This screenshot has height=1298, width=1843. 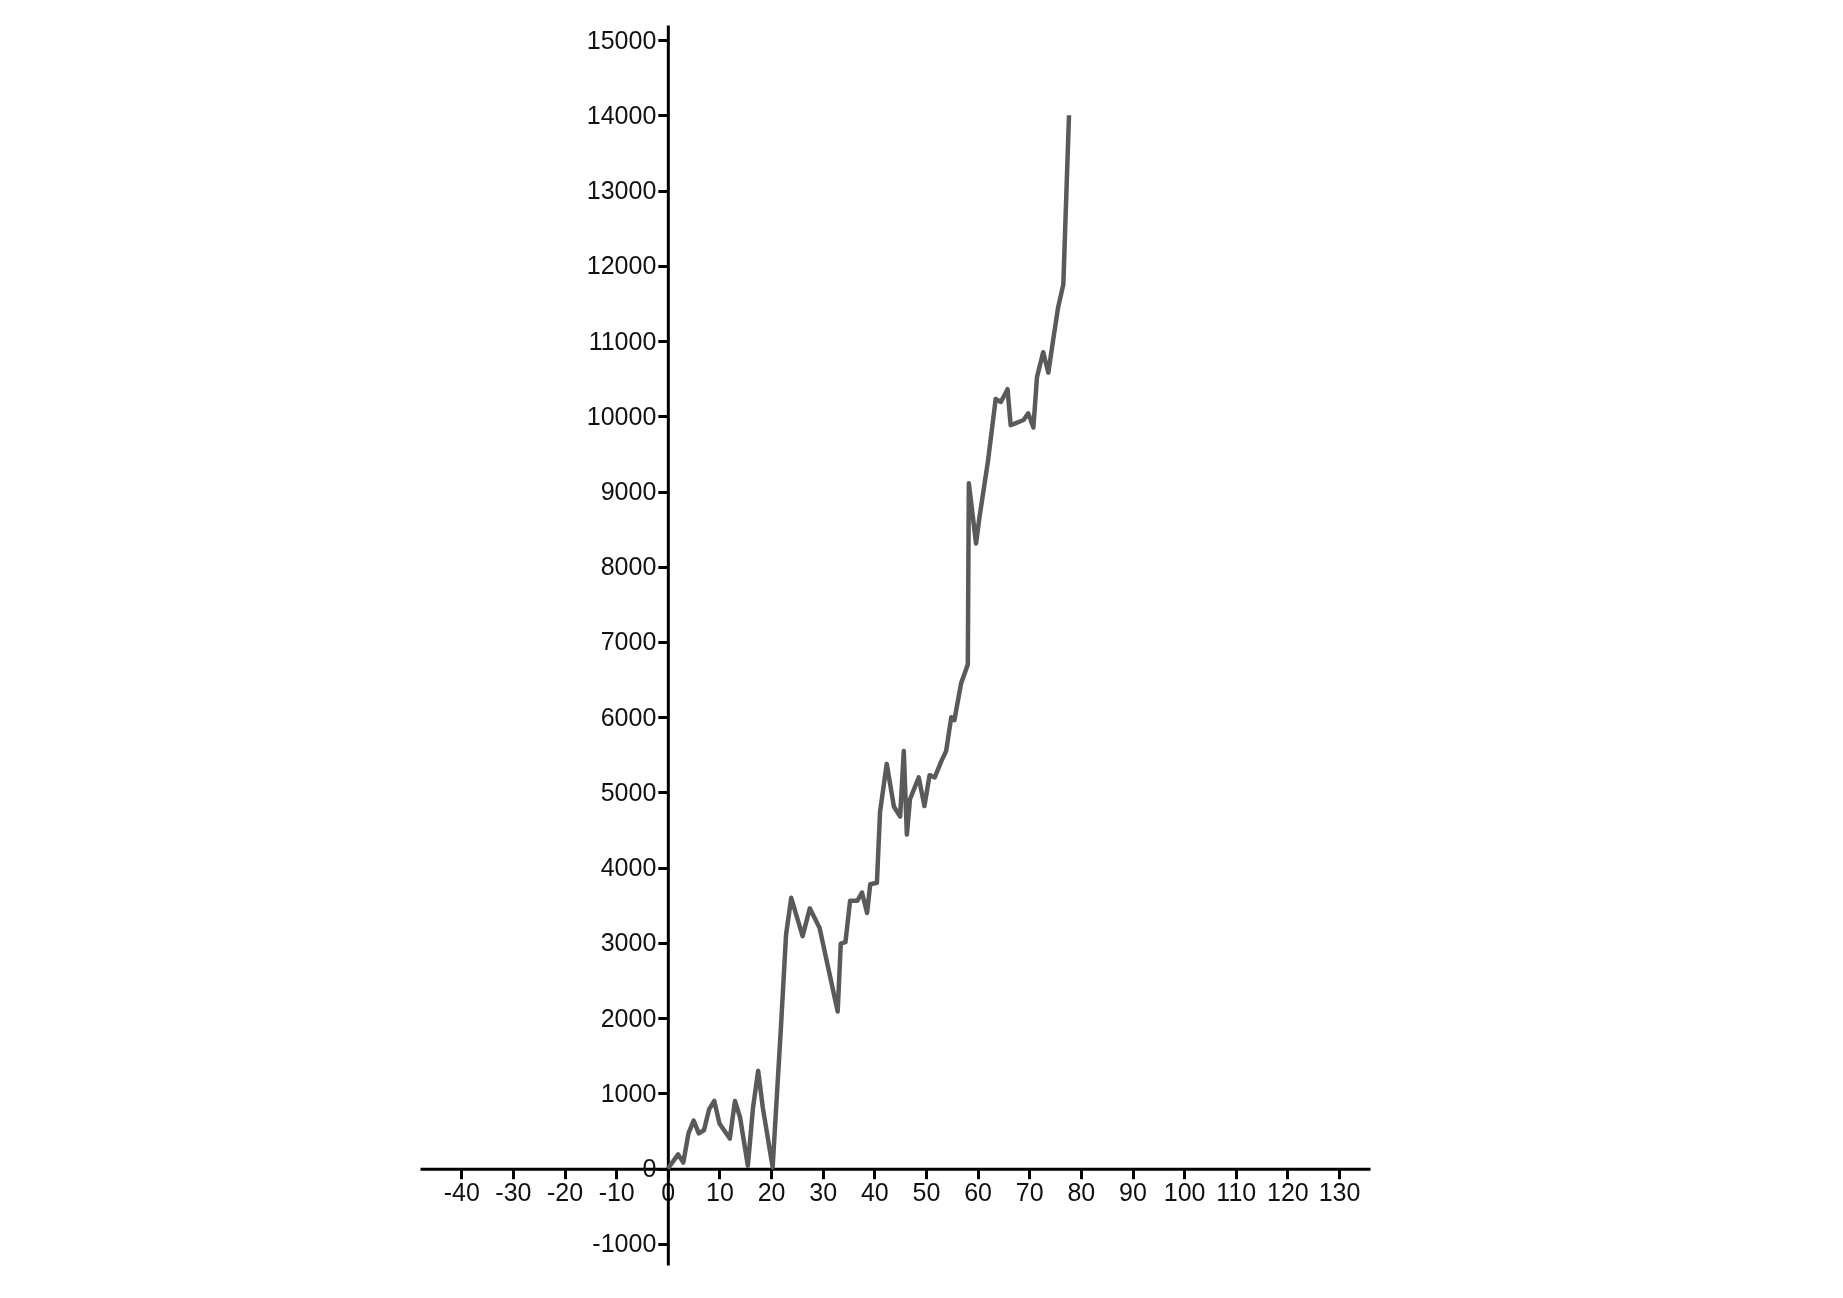 I want to click on y-tick-label: 14000, so click(x=621, y=114).